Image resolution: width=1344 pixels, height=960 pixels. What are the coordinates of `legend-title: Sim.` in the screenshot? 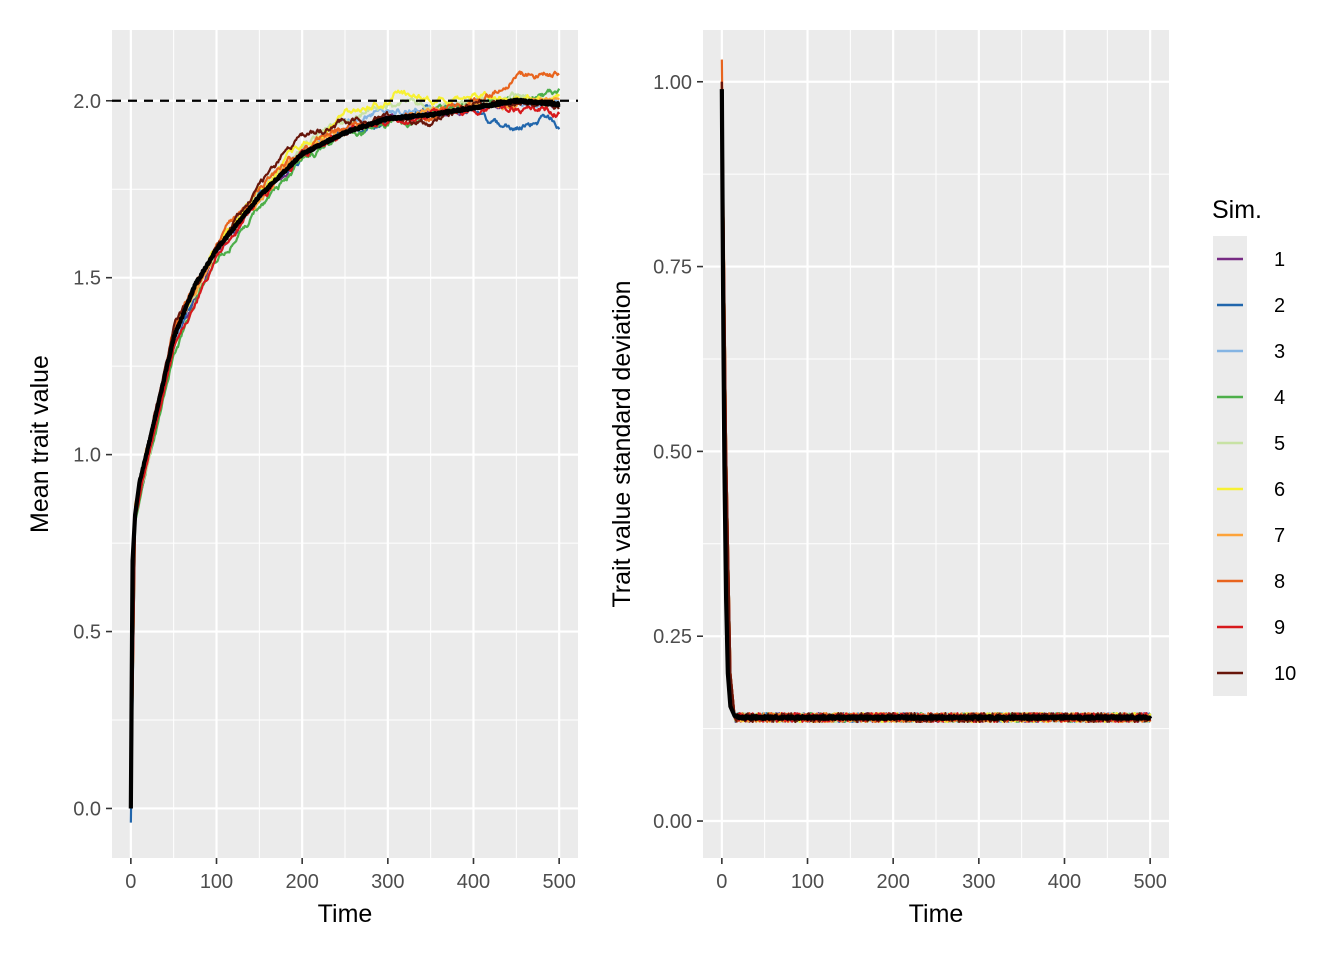 It's located at (1237, 210).